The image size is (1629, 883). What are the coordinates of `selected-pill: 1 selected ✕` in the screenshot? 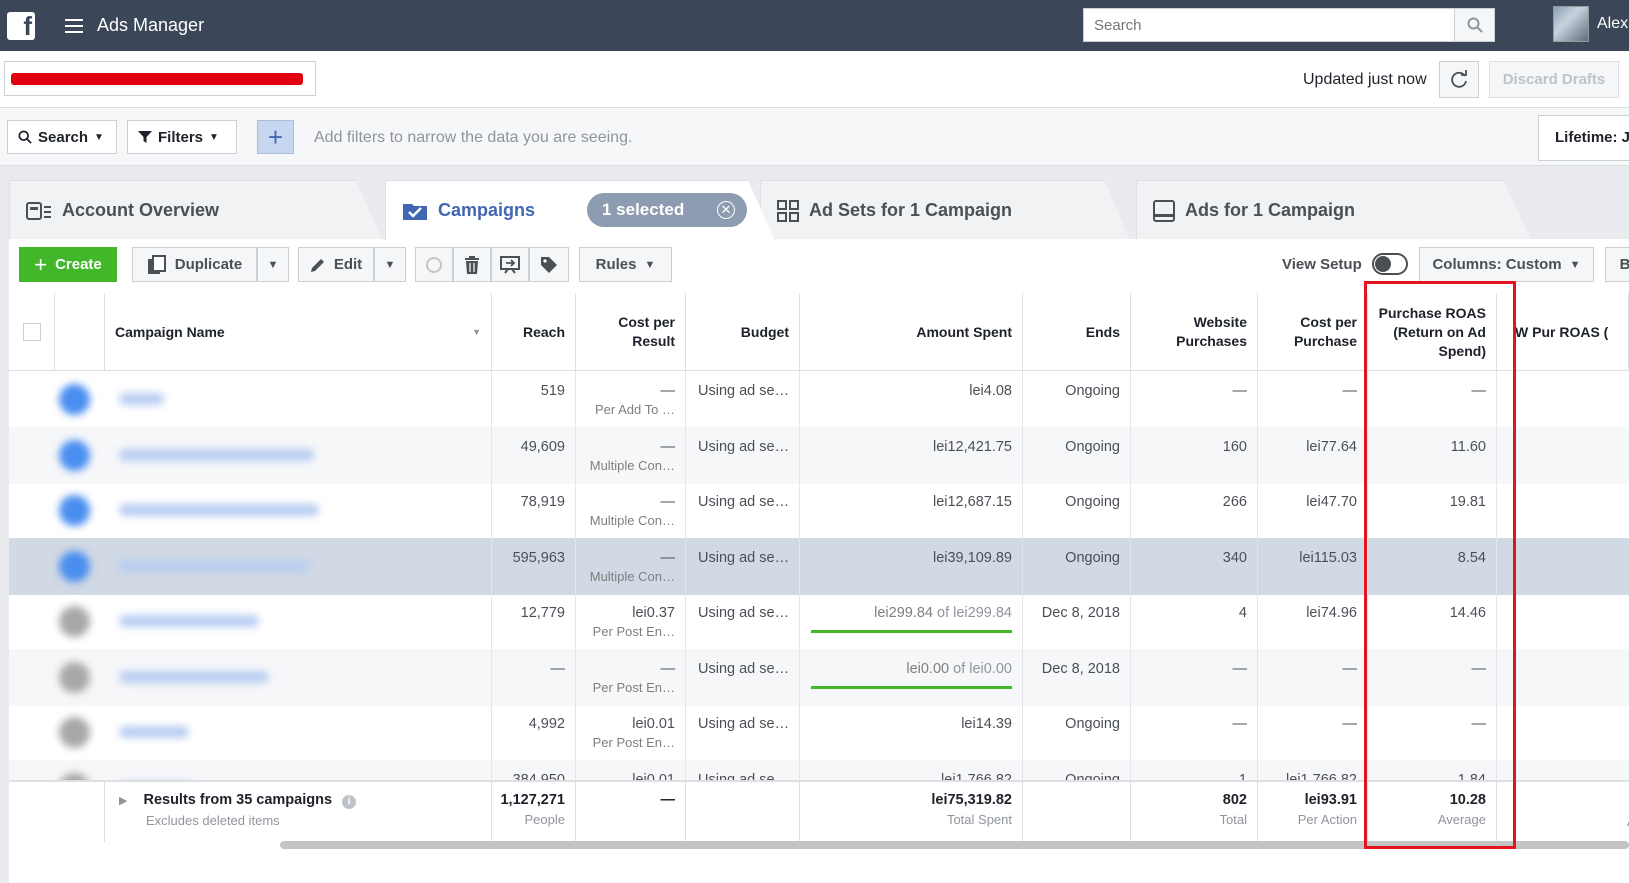 It's located at (667, 210).